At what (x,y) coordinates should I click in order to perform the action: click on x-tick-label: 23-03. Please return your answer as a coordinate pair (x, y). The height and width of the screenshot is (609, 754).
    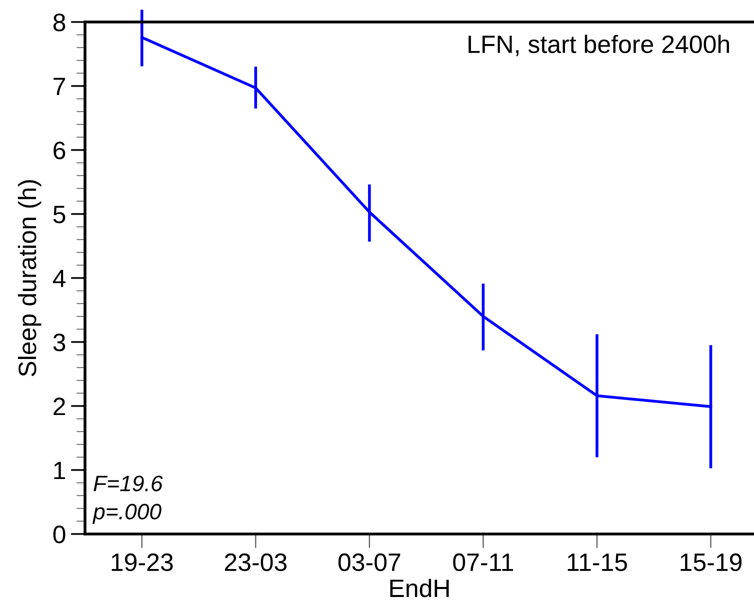
    Looking at the image, I should click on (255, 562).